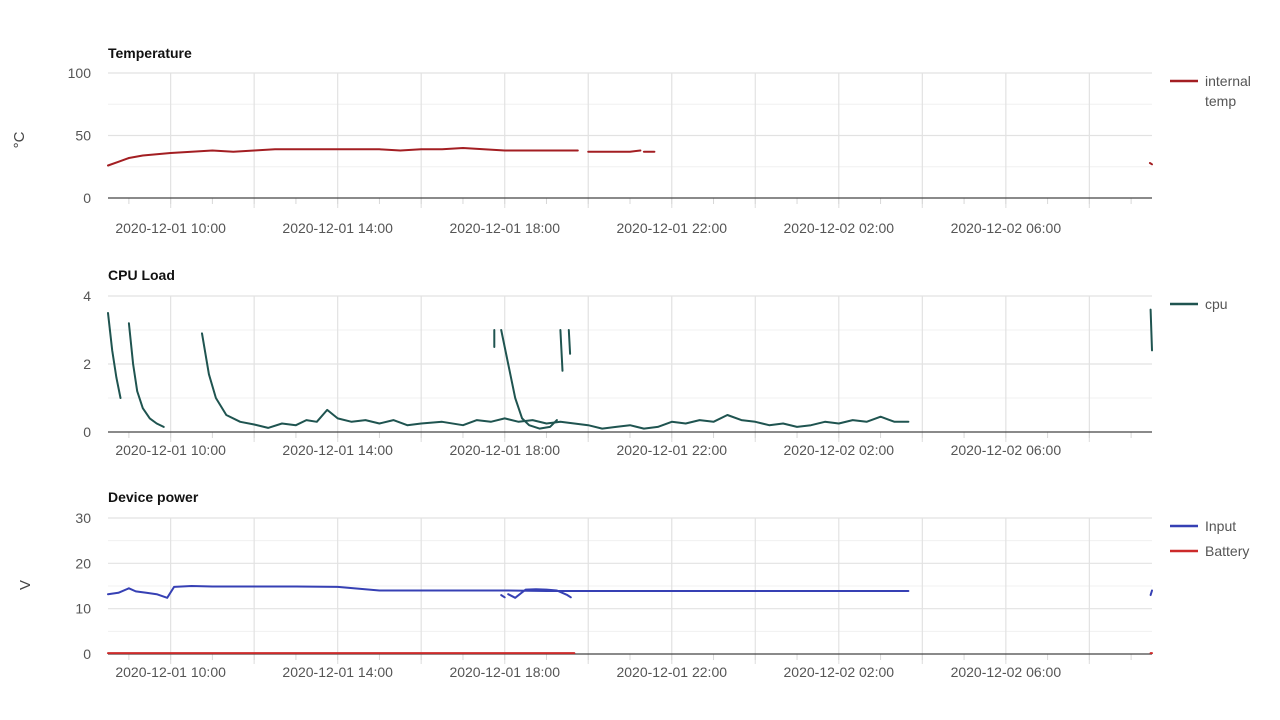 This screenshot has width=1280, height=720. What do you see at coordinates (25, 585) in the screenshot?
I see `y-axis-label: V` at bounding box center [25, 585].